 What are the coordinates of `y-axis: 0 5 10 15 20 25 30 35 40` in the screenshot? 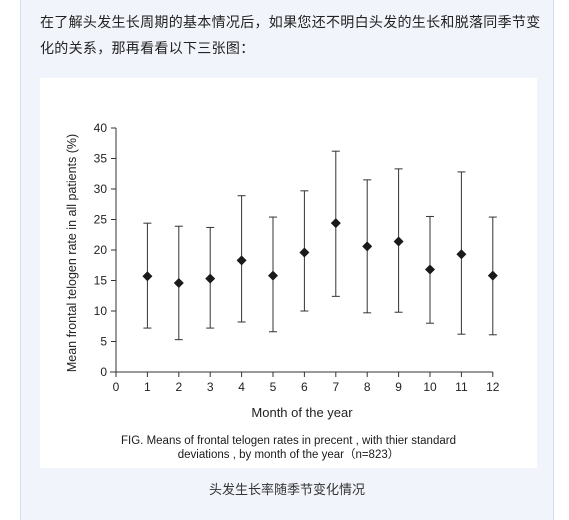 It's located at (105, 250).